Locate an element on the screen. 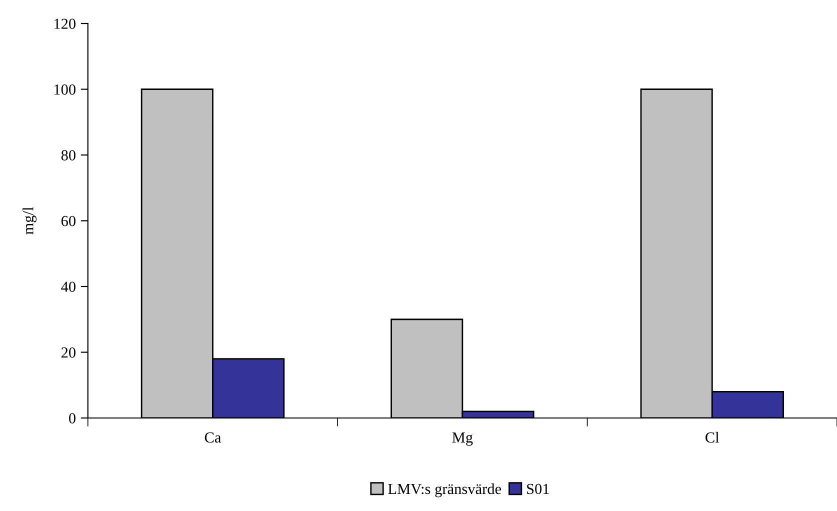  x-tick-label: Mg is located at coordinates (462, 439).